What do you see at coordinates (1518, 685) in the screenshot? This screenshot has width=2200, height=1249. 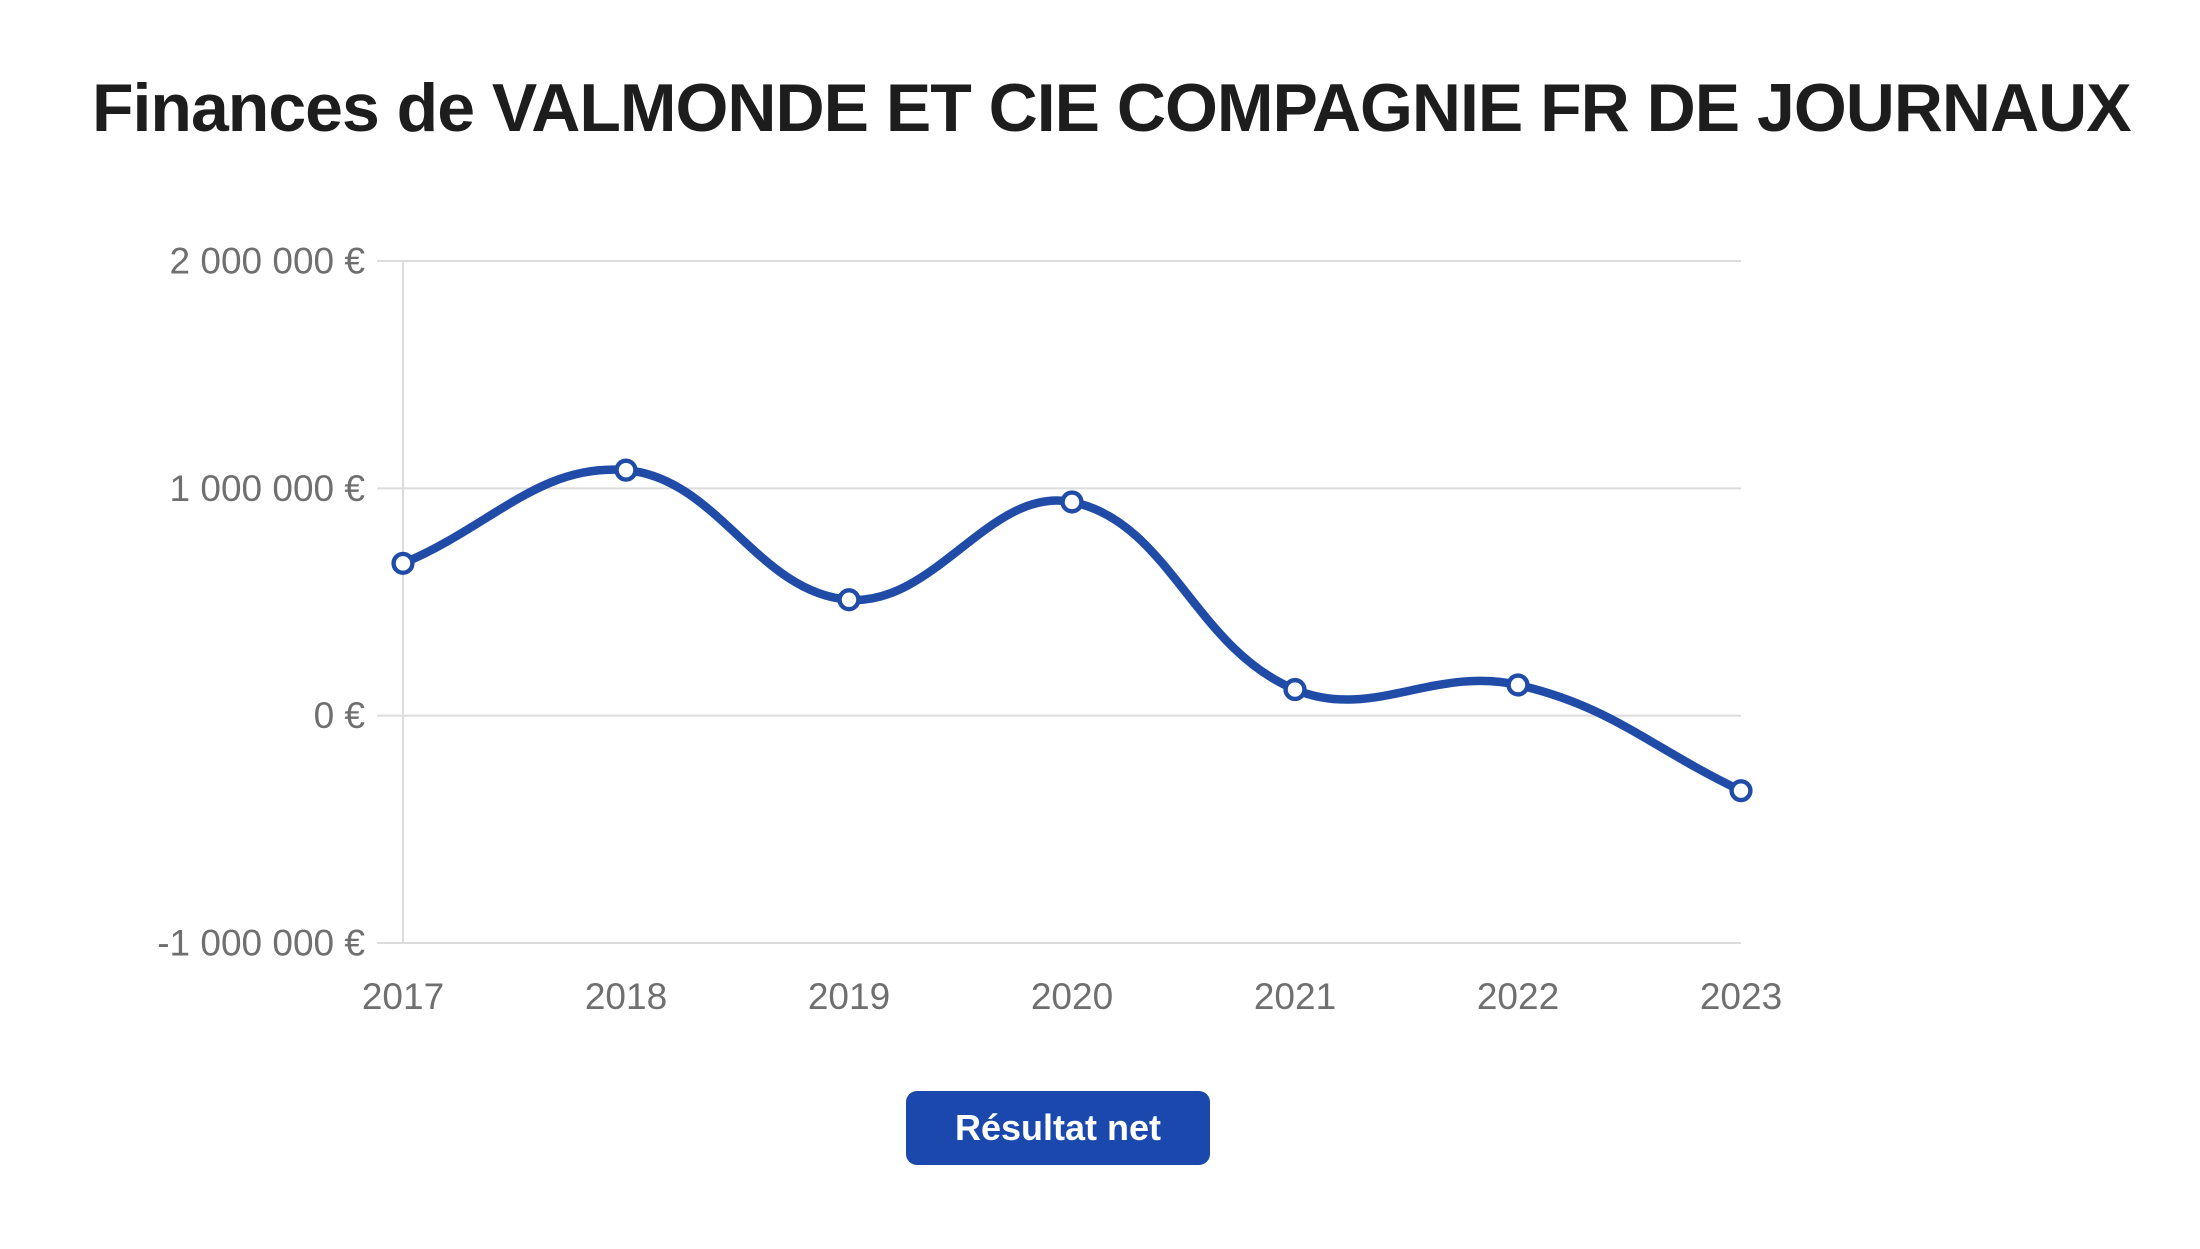 I see `data-point-2022` at bounding box center [1518, 685].